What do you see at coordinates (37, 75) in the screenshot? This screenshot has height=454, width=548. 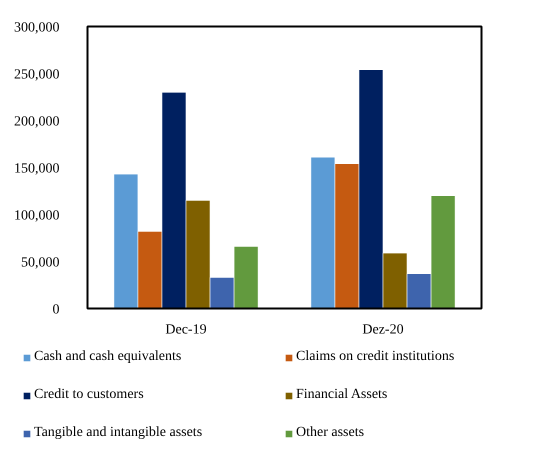 I see `y-tick-label: 250,000` at bounding box center [37, 75].